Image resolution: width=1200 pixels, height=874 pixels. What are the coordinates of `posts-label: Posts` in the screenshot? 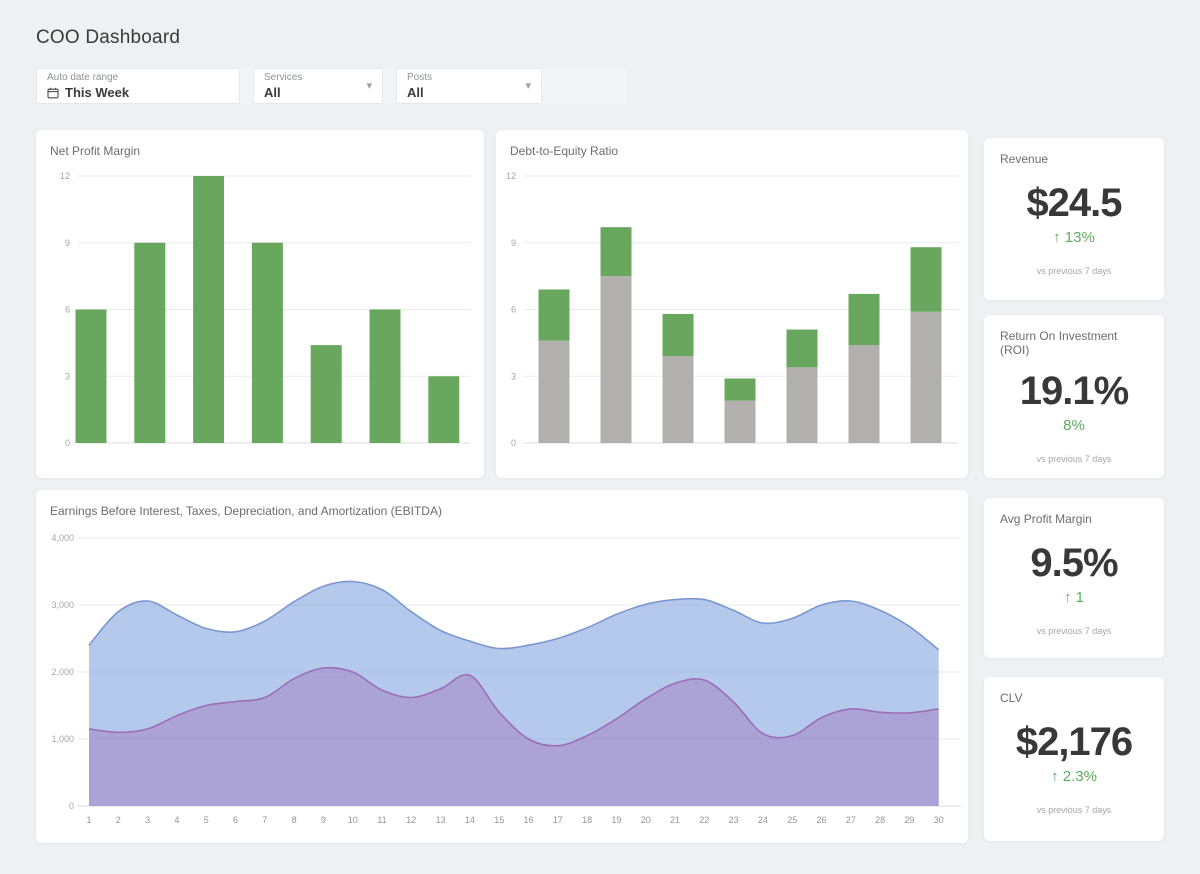 It's located at (420, 77).